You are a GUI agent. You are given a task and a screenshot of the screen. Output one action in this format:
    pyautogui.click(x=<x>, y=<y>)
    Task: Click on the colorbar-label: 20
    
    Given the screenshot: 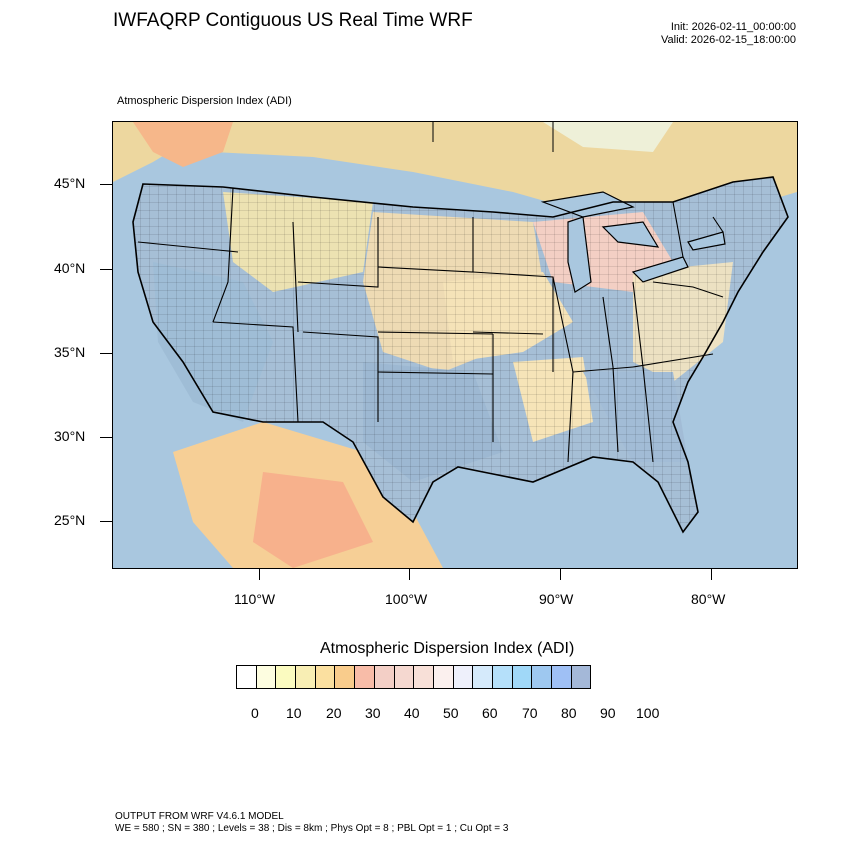 What is the action you would take?
    pyautogui.click(x=334, y=713)
    